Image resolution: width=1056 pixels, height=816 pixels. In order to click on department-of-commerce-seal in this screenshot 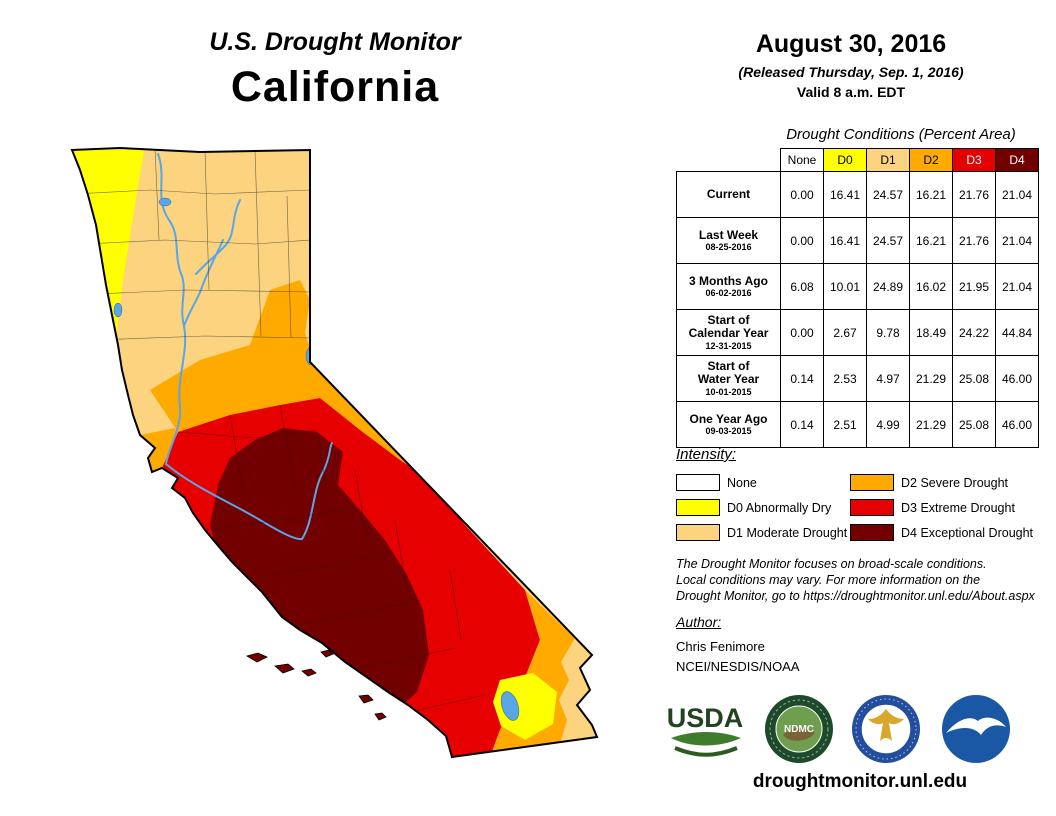, I will do `click(886, 731)`.